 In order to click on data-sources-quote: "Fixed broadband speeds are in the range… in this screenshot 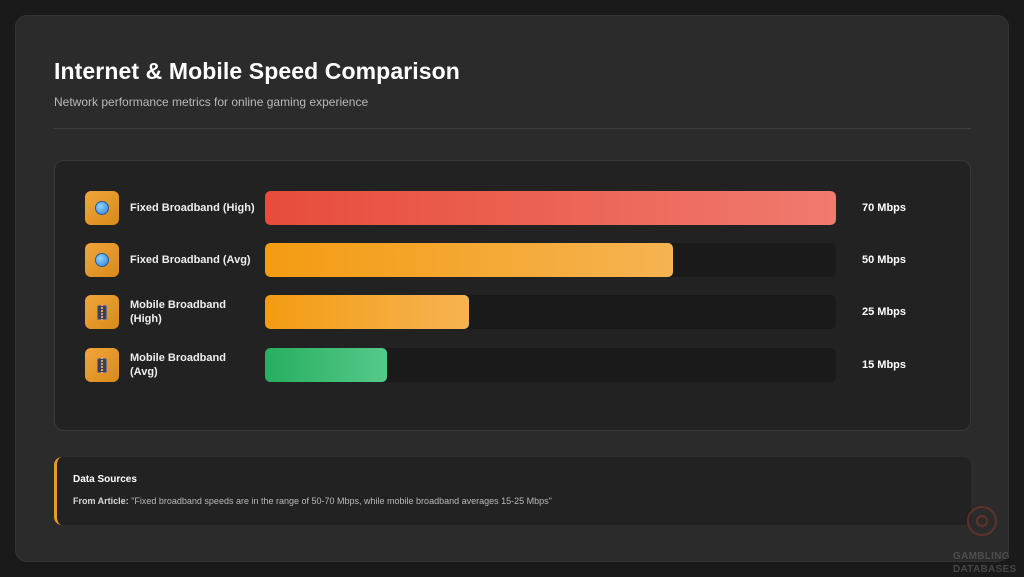, I will do `click(340, 501)`.